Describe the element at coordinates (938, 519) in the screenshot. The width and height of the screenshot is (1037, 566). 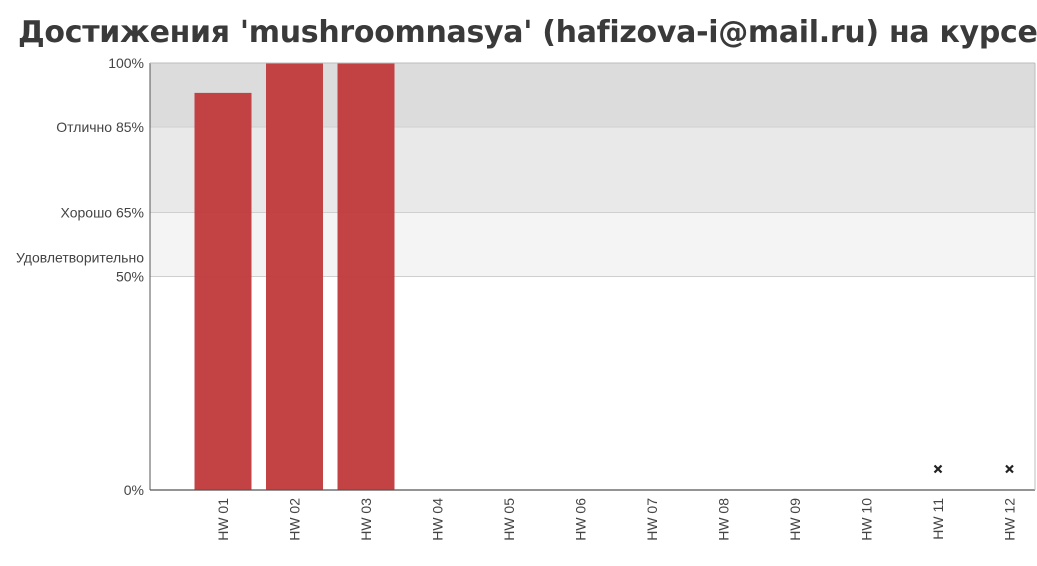
I see `x-tick-label-hw-11: HW 11` at that location.